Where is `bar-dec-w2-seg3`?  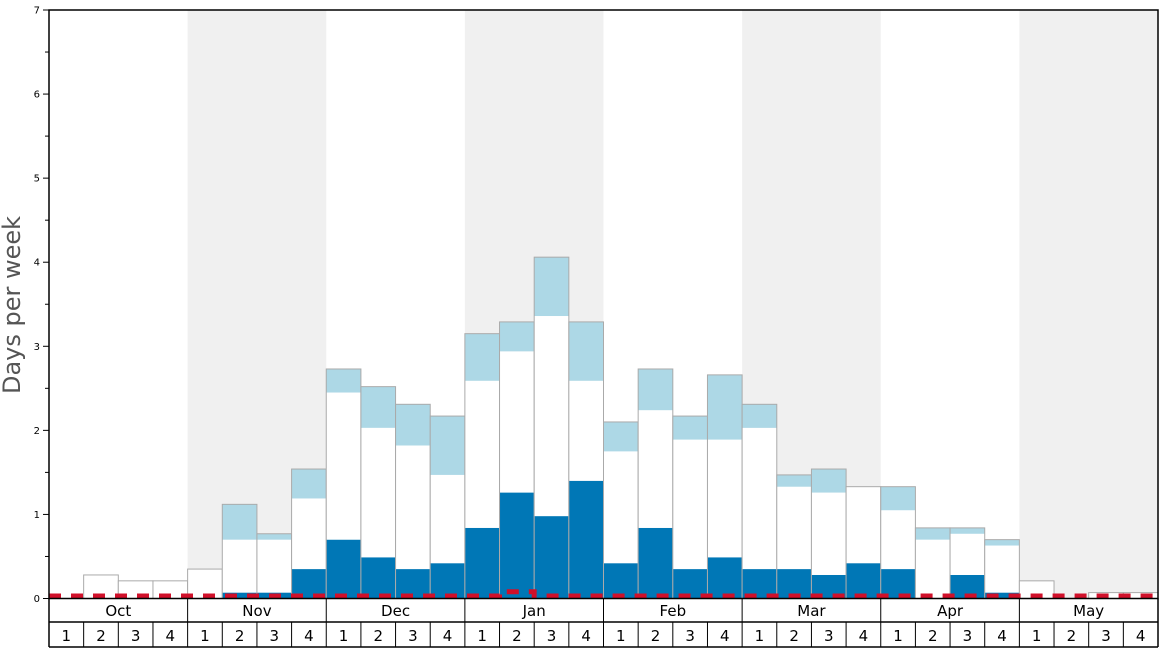
bar-dec-w2-seg3 is located at coordinates (378, 407).